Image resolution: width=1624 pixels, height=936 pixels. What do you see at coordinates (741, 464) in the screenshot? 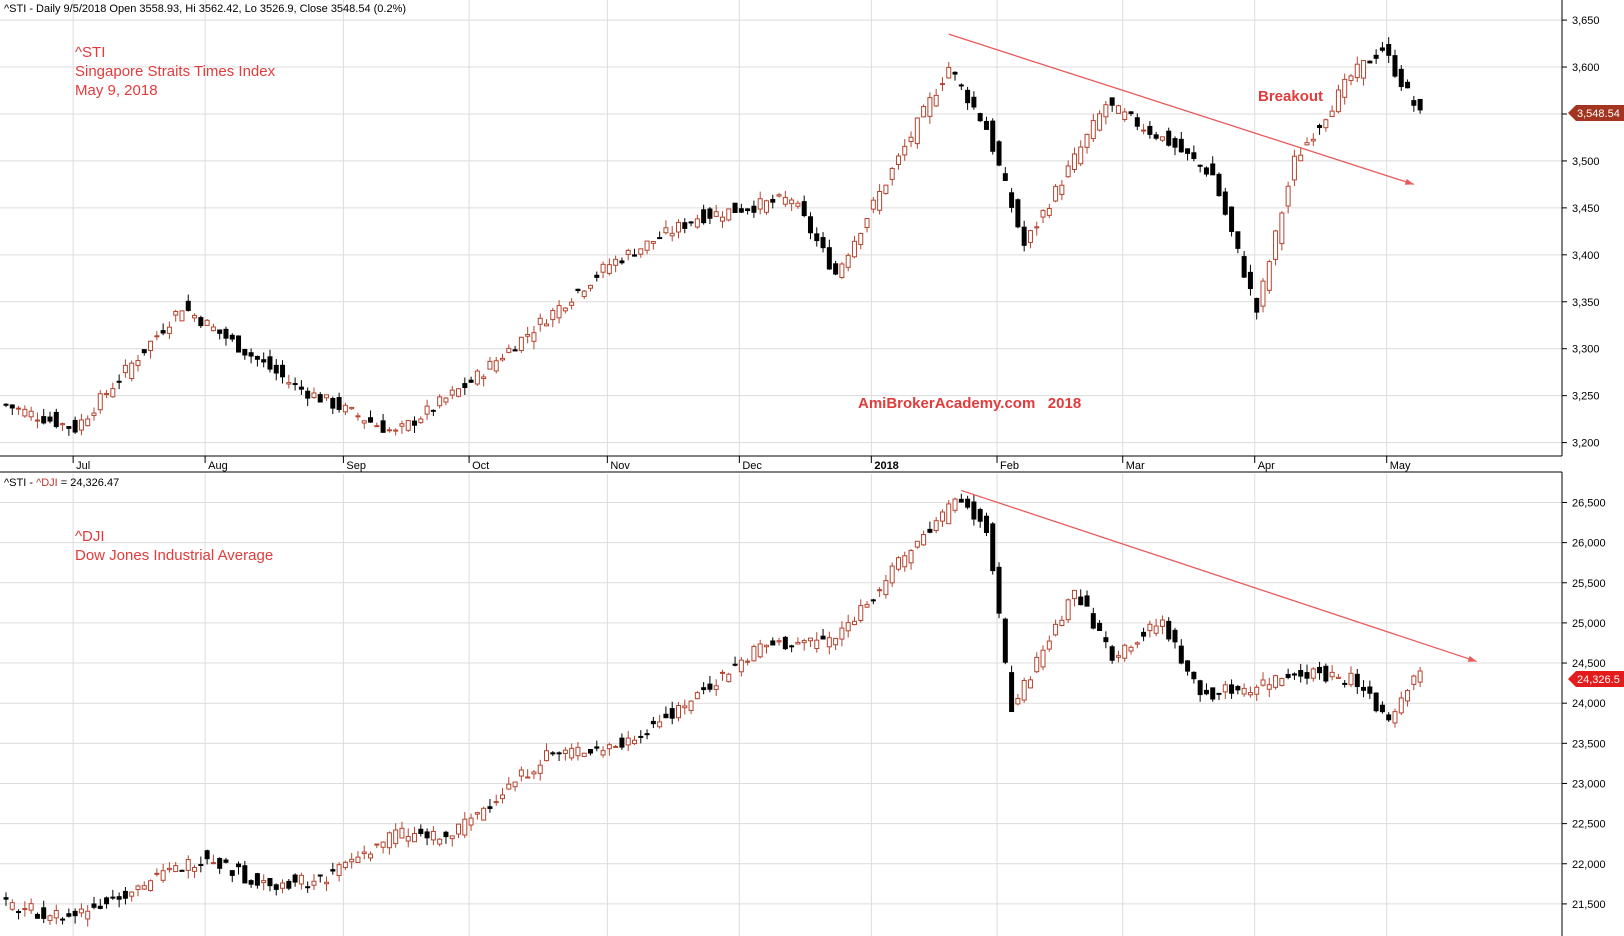
I see `month-axis-labels: Jul Aug Sep Oct Nov Dec 2018 Feb Mar Apr May` at bounding box center [741, 464].